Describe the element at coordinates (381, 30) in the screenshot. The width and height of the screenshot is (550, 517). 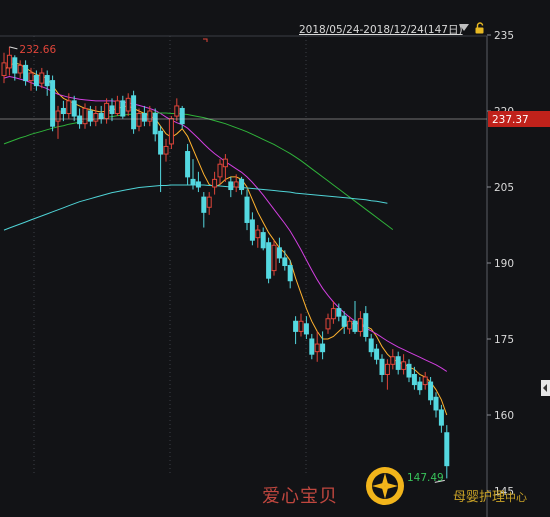
I see `date-range-label: 2018/05/24-2018/12/24(147日)` at that location.